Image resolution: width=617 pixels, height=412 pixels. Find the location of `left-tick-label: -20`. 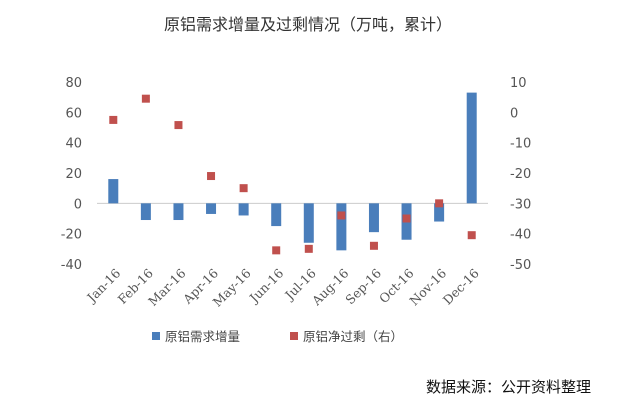

left-tick-label: -20 is located at coordinates (71, 235).